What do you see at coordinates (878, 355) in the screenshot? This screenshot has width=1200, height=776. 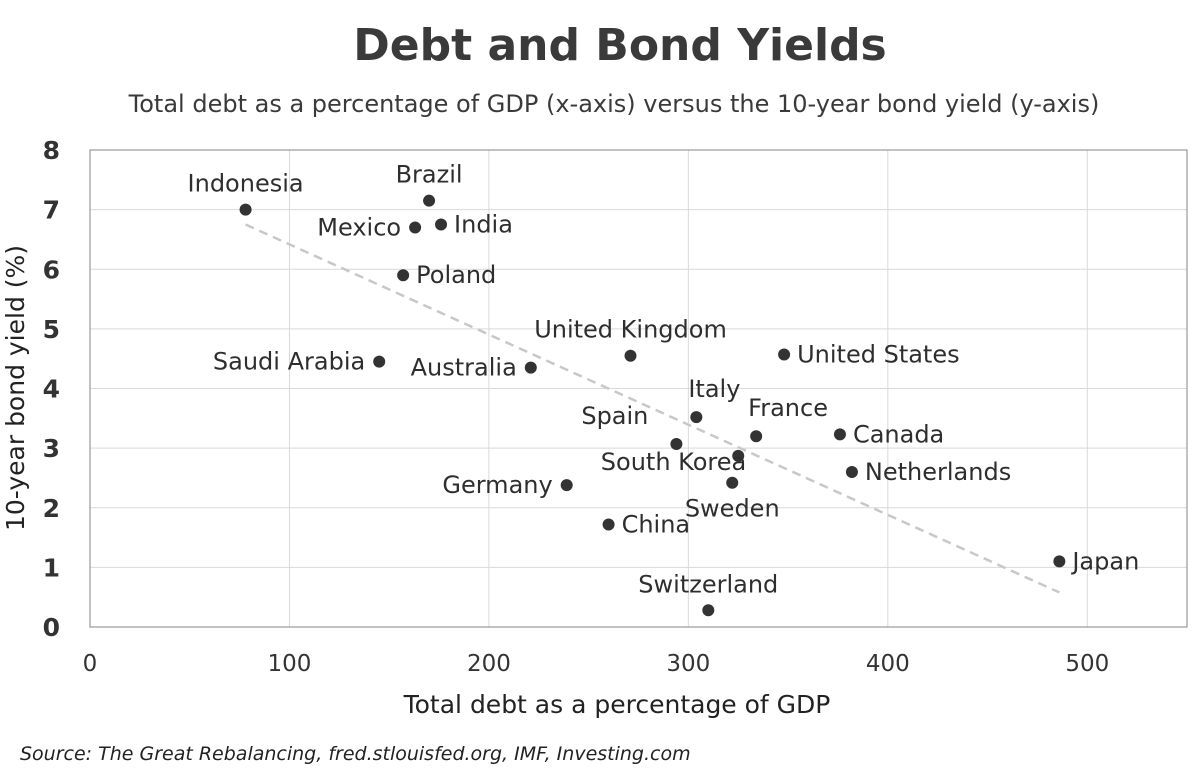 I see `label-united-states: United States` at bounding box center [878, 355].